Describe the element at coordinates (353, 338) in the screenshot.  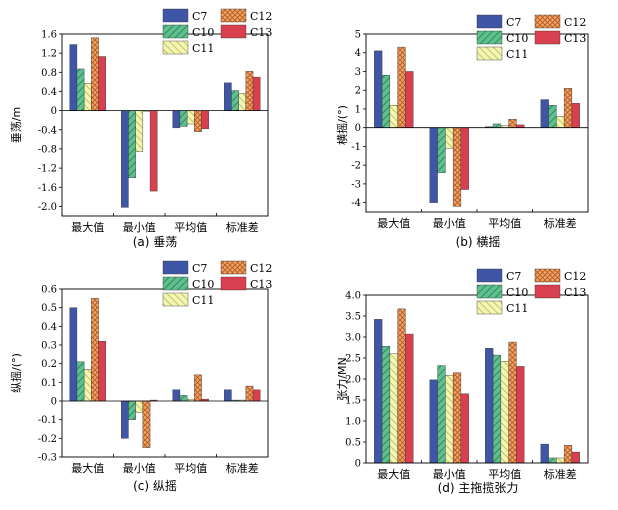
I see `y-tick-label: 3.0` at that location.